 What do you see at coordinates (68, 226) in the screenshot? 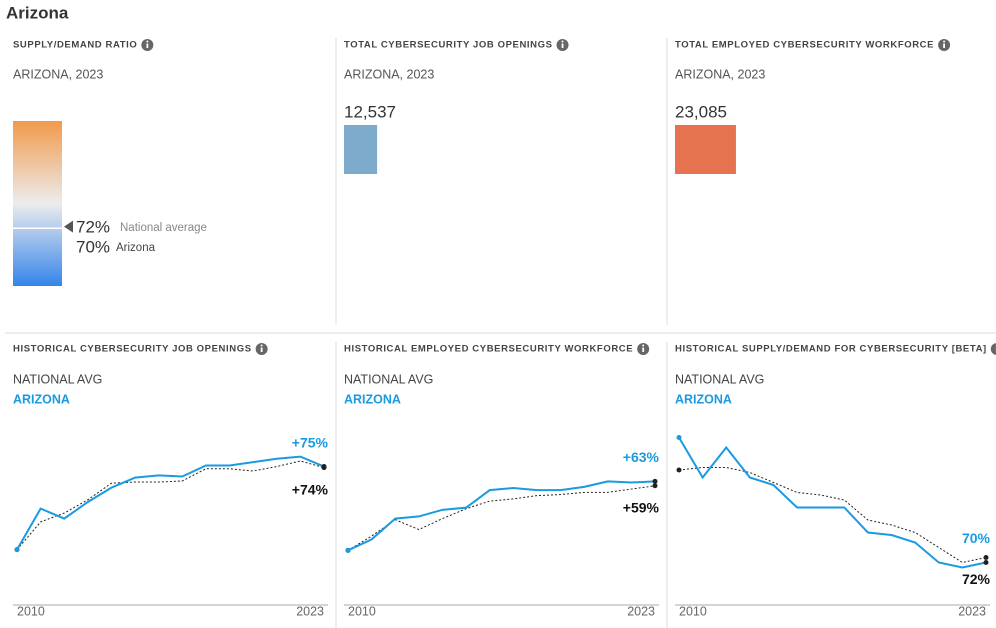
I see `marker` at bounding box center [68, 226].